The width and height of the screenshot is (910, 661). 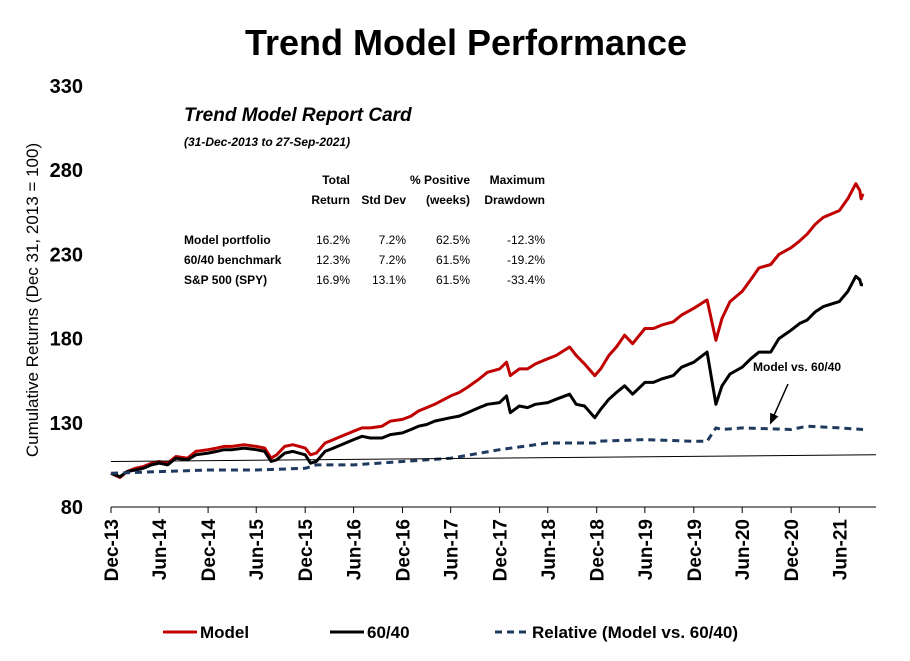 I want to click on trend-line, so click(x=493, y=458).